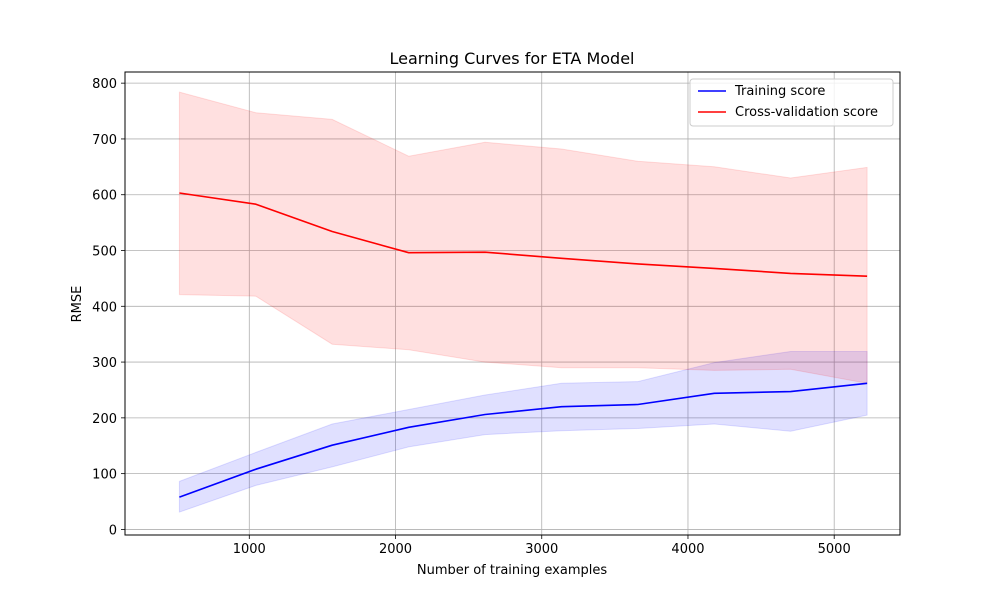 This screenshot has width=1000, height=600. I want to click on legend-box, so click(791, 102).